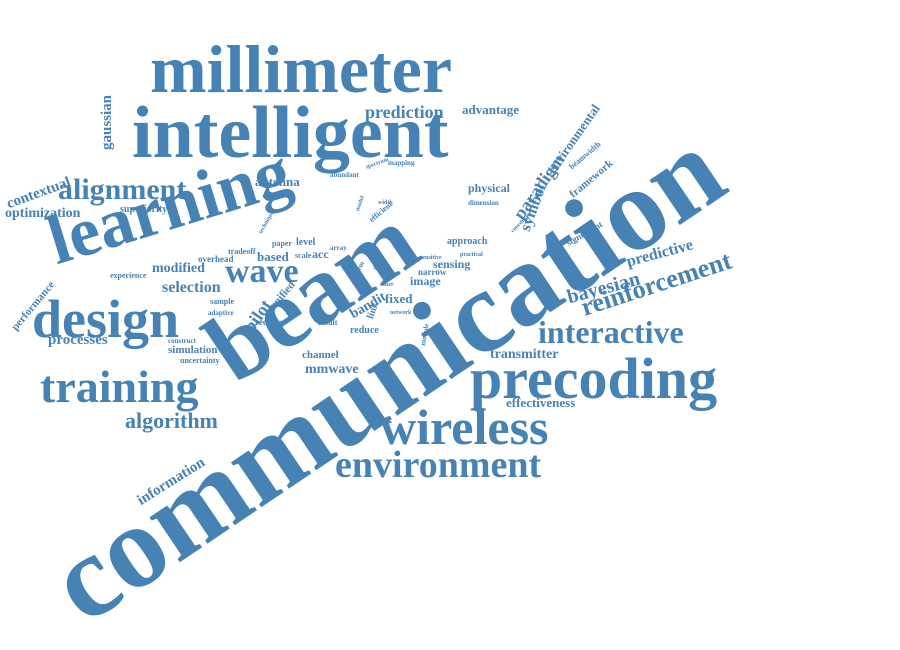 This screenshot has width=900, height=650. Describe the element at coordinates (119, 386) in the screenshot. I see `word-training: training` at that location.